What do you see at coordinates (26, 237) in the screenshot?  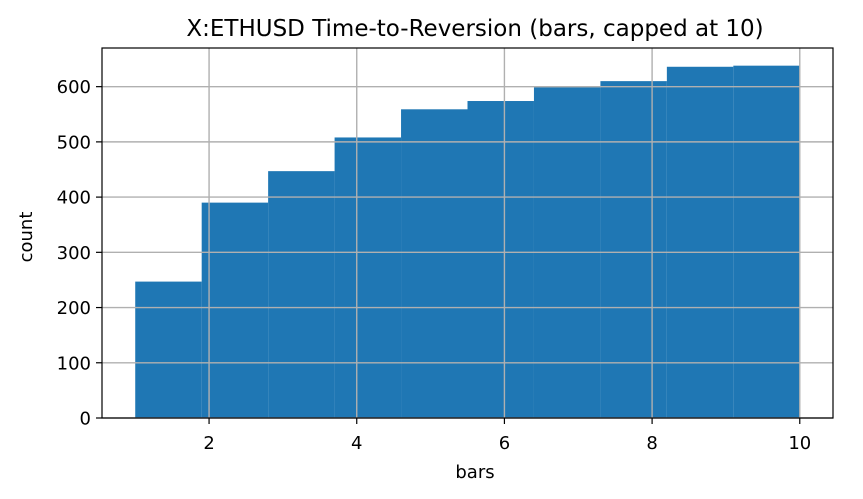 I see `y-axis-label: count` at bounding box center [26, 237].